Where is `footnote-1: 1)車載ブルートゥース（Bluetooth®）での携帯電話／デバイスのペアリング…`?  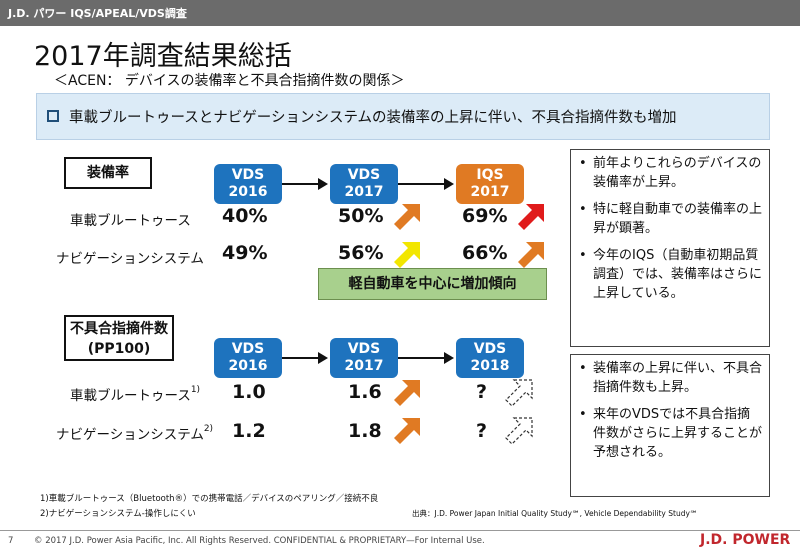
footnote-1: 1)車載ブルートゥース（Bluetooth®）での携帯電話／デバイスのペアリング… is located at coordinates (209, 499).